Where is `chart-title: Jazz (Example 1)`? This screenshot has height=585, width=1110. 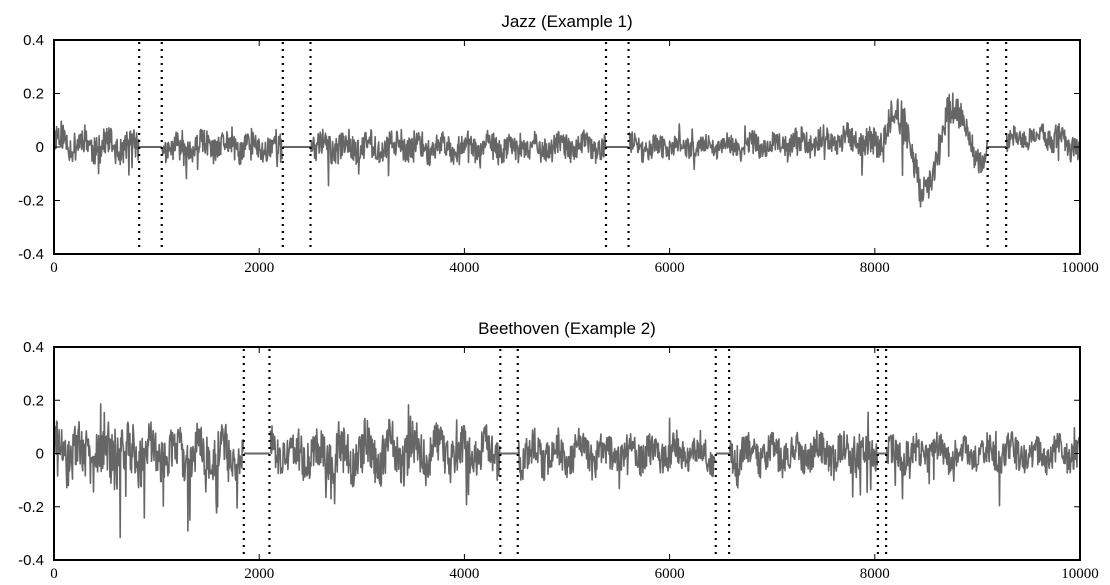
chart-title: Jazz (Example 1) is located at coordinates (566, 21).